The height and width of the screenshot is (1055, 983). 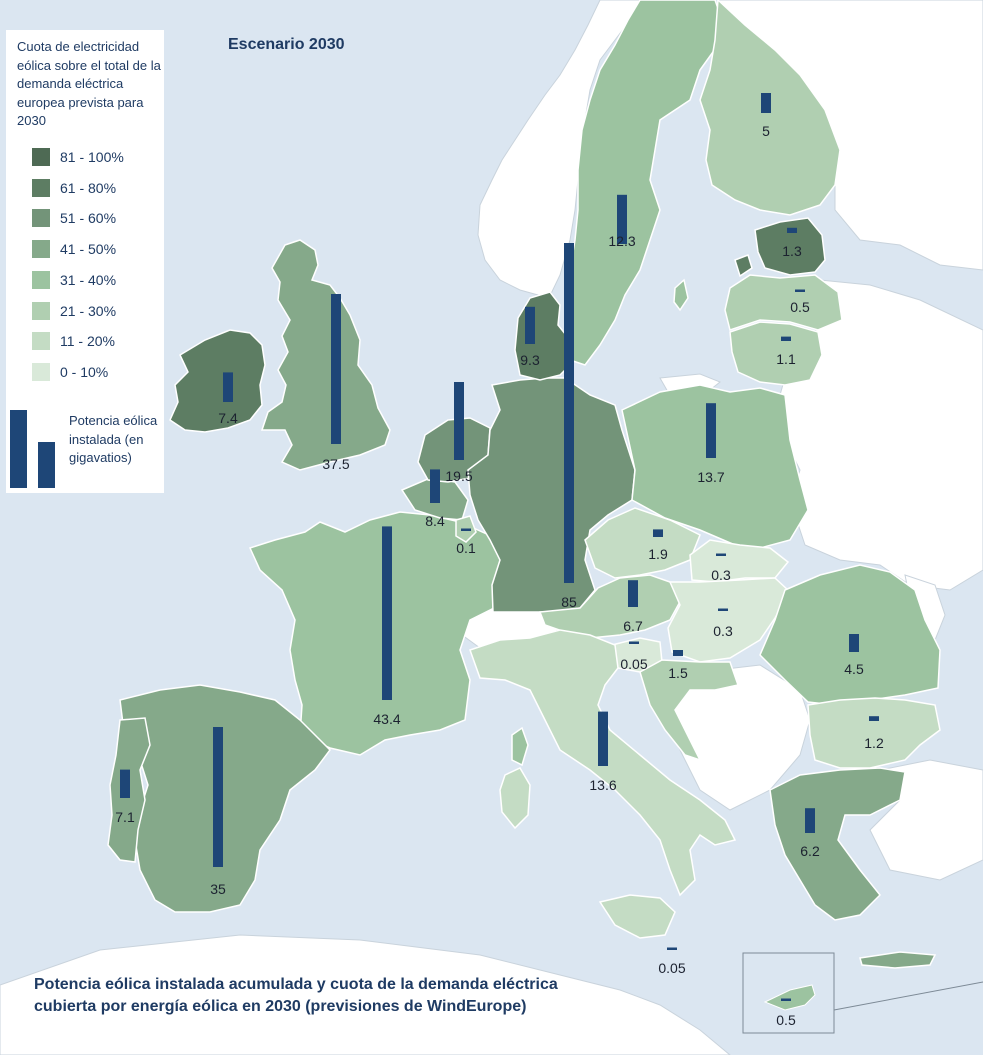 I want to click on bar-polonia, so click(x=711, y=430).